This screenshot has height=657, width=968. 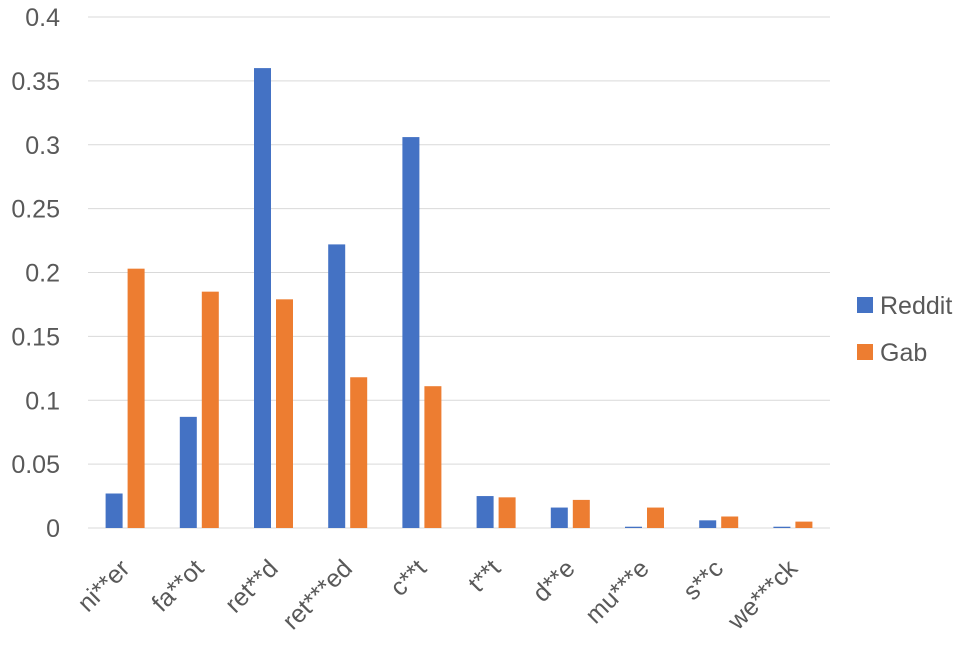 I want to click on y-tick-label: 0, so click(x=53, y=529).